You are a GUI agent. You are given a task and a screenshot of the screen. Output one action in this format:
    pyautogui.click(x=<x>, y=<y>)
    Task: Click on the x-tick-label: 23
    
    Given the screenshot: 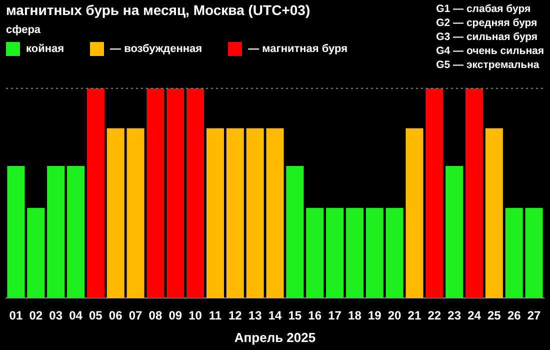 What is the action you would take?
    pyautogui.click(x=455, y=315)
    